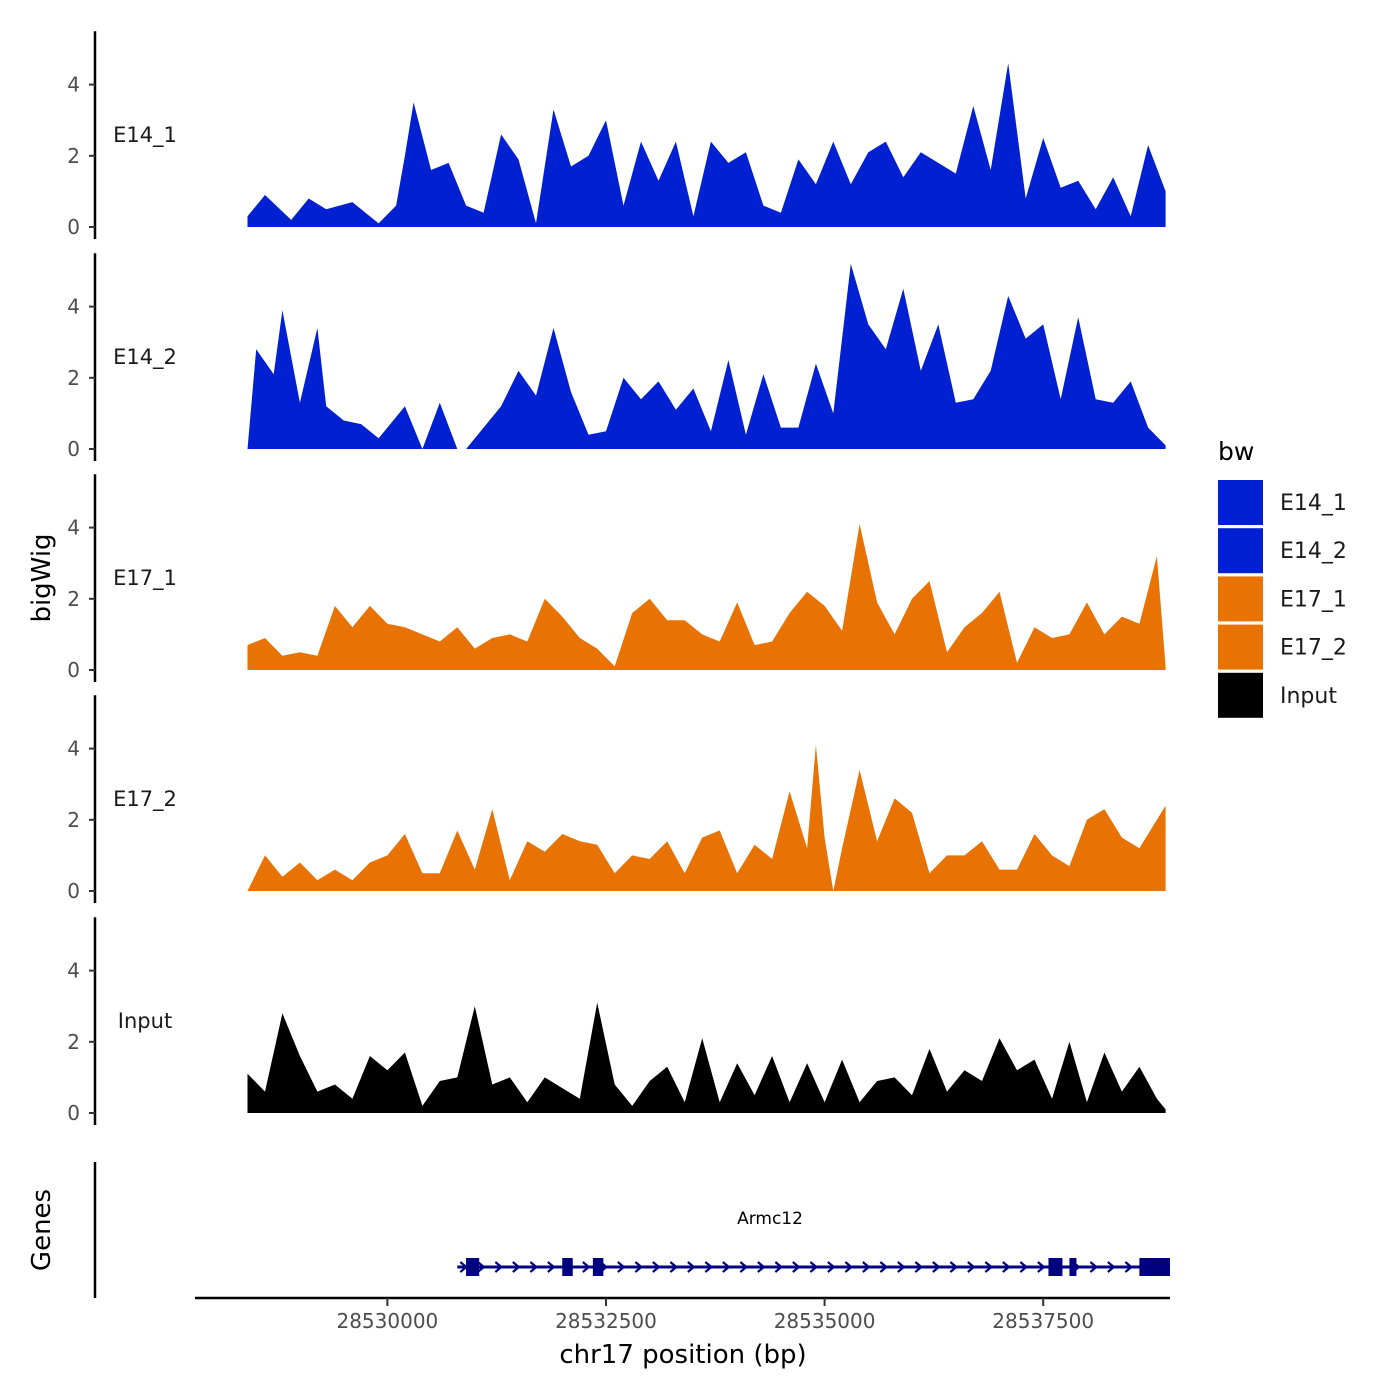  I want to click on legend: bw E14_1 E14_2 E17_1 E17_2 Input, so click(1282, 577).